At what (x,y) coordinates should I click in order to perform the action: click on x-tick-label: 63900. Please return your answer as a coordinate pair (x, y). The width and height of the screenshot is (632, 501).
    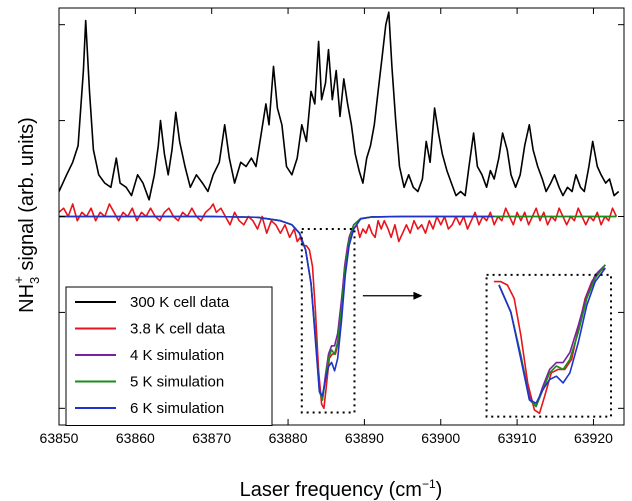
    Looking at the image, I should click on (440, 438).